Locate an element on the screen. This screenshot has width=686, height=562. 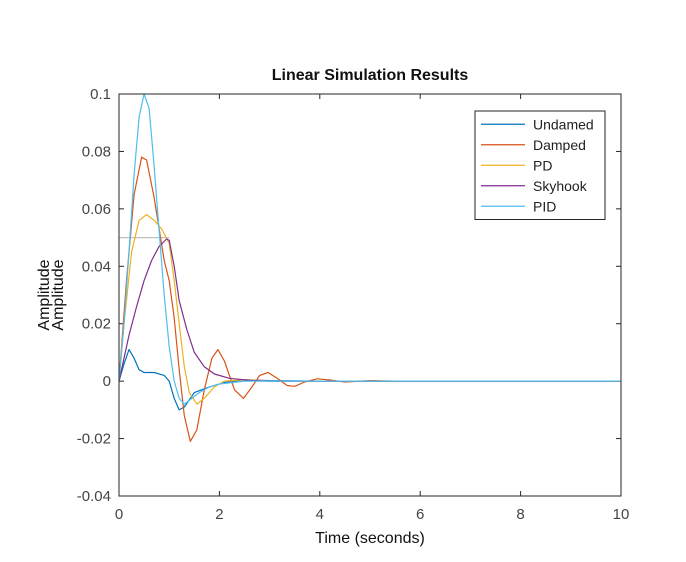
y-tick-label: 0.04 is located at coordinates (96, 266).